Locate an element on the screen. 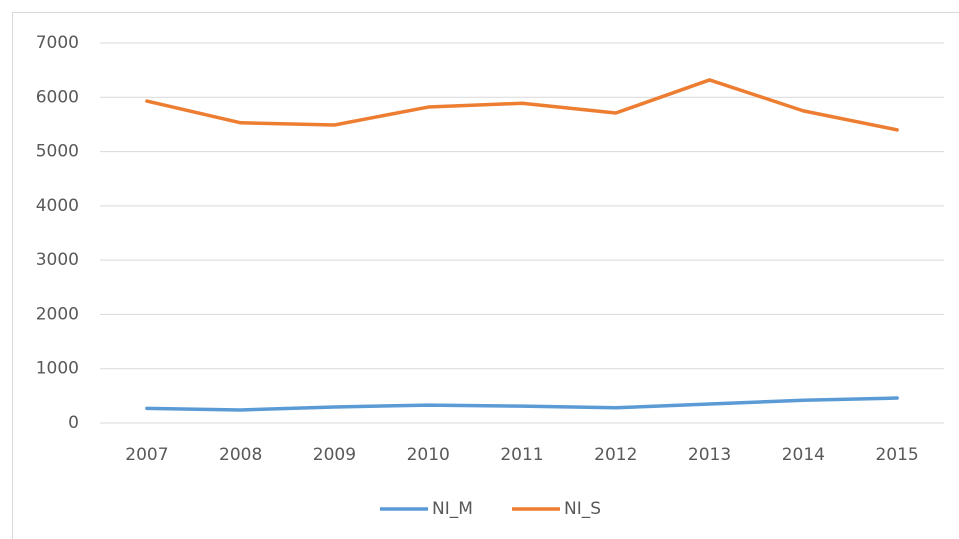 The image size is (959, 539). y-tick-label: 3000 is located at coordinates (57, 260).